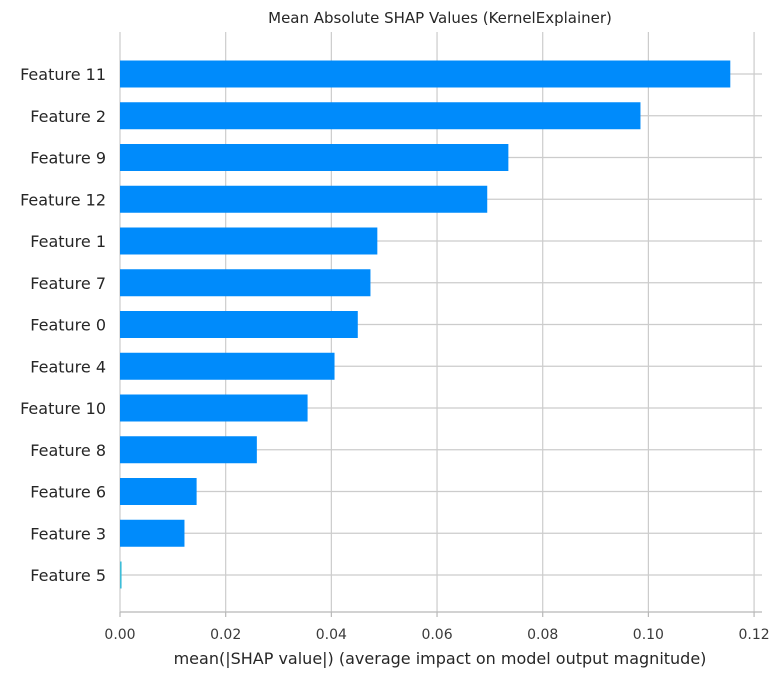  I want to click on y-tick-label: Feature 12, so click(63, 199).